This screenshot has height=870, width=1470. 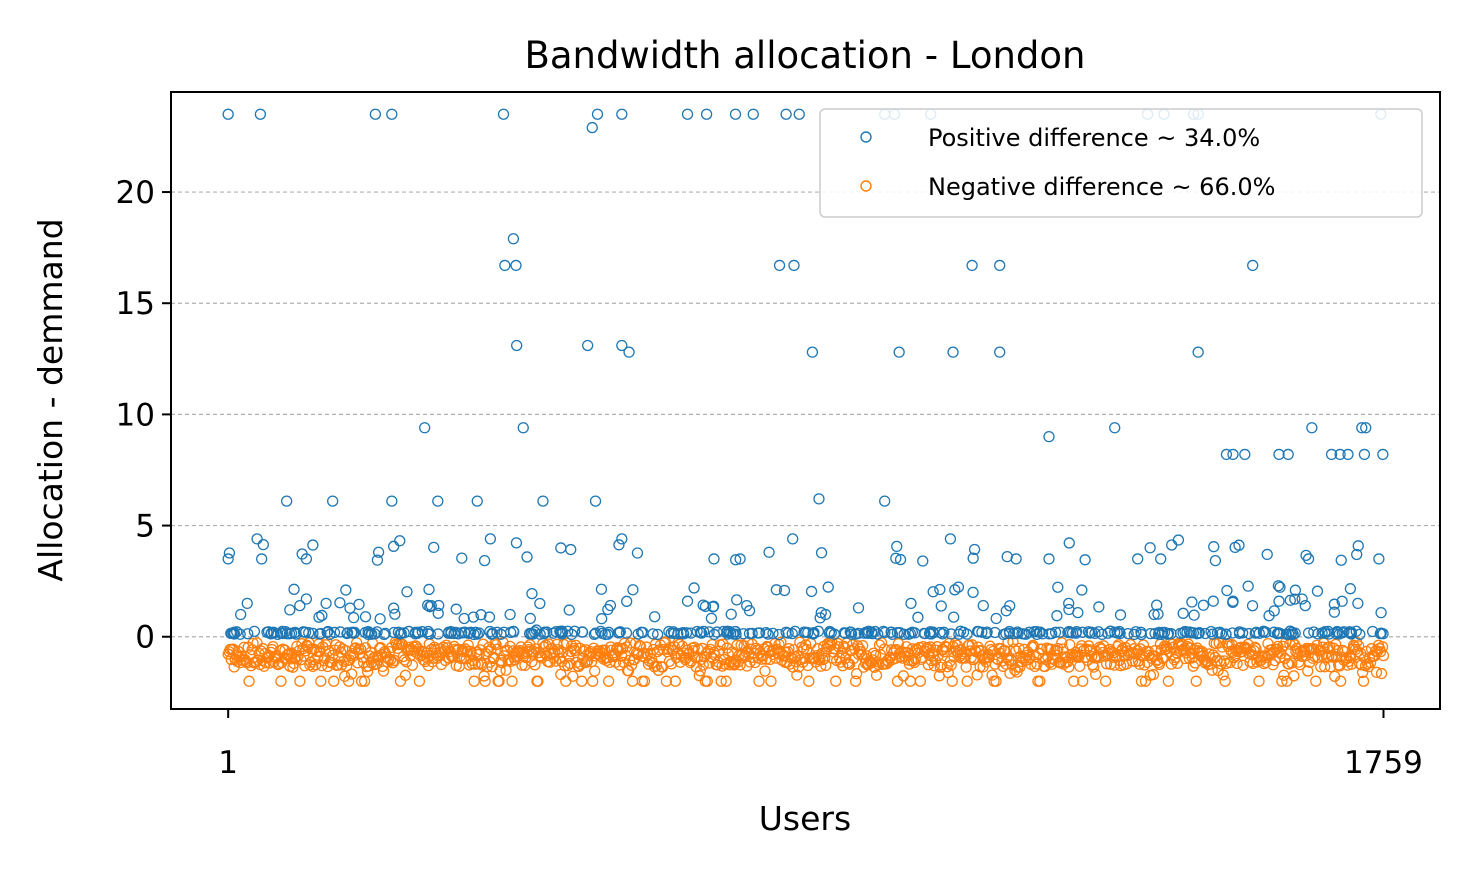 What do you see at coordinates (1121, 163) in the screenshot?
I see `legend-box` at bounding box center [1121, 163].